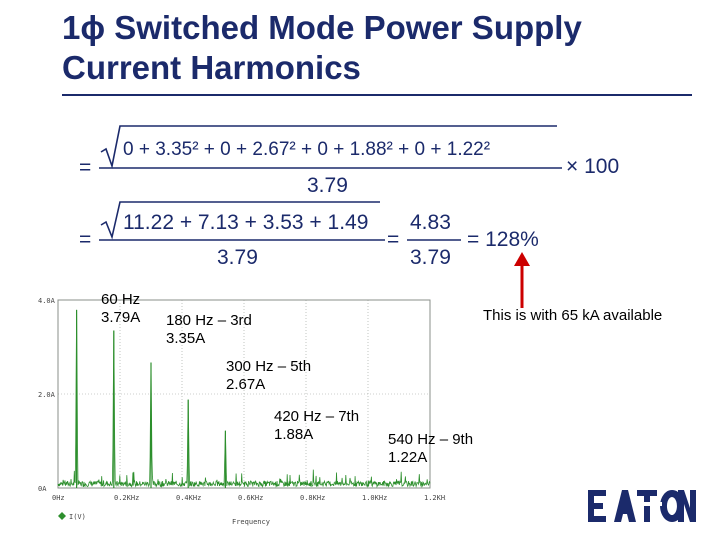  Describe the element at coordinates (592, 166) in the screenshot. I see `eq1-times-100: × 100` at that location.